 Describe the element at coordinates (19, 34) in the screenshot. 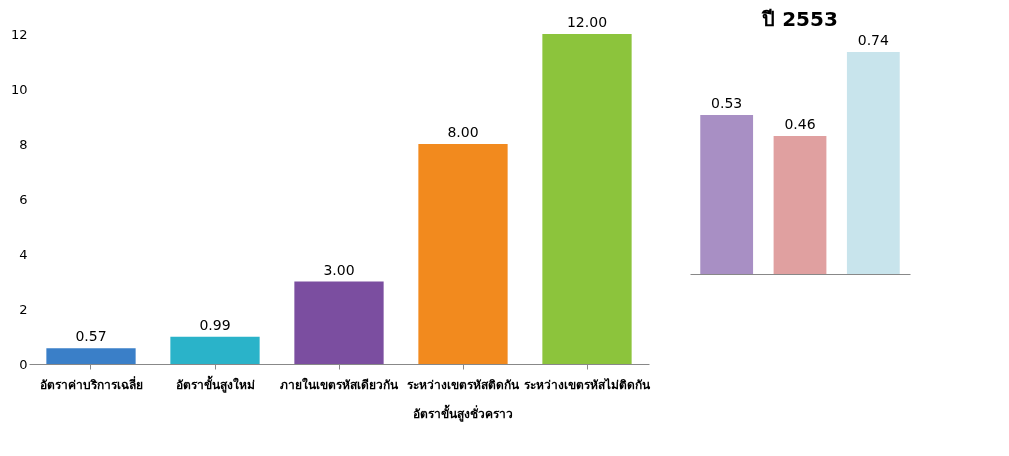

I see `y-tick-label: 12` at that location.